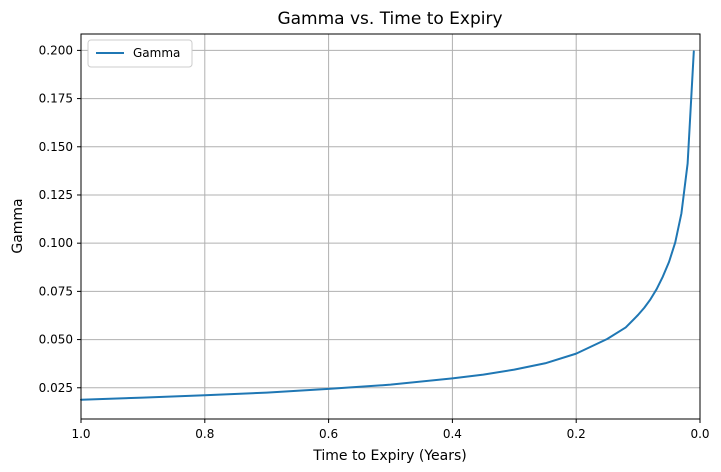  What do you see at coordinates (56, 195) in the screenshot?
I see `y-tick-label: 0.125` at bounding box center [56, 195].